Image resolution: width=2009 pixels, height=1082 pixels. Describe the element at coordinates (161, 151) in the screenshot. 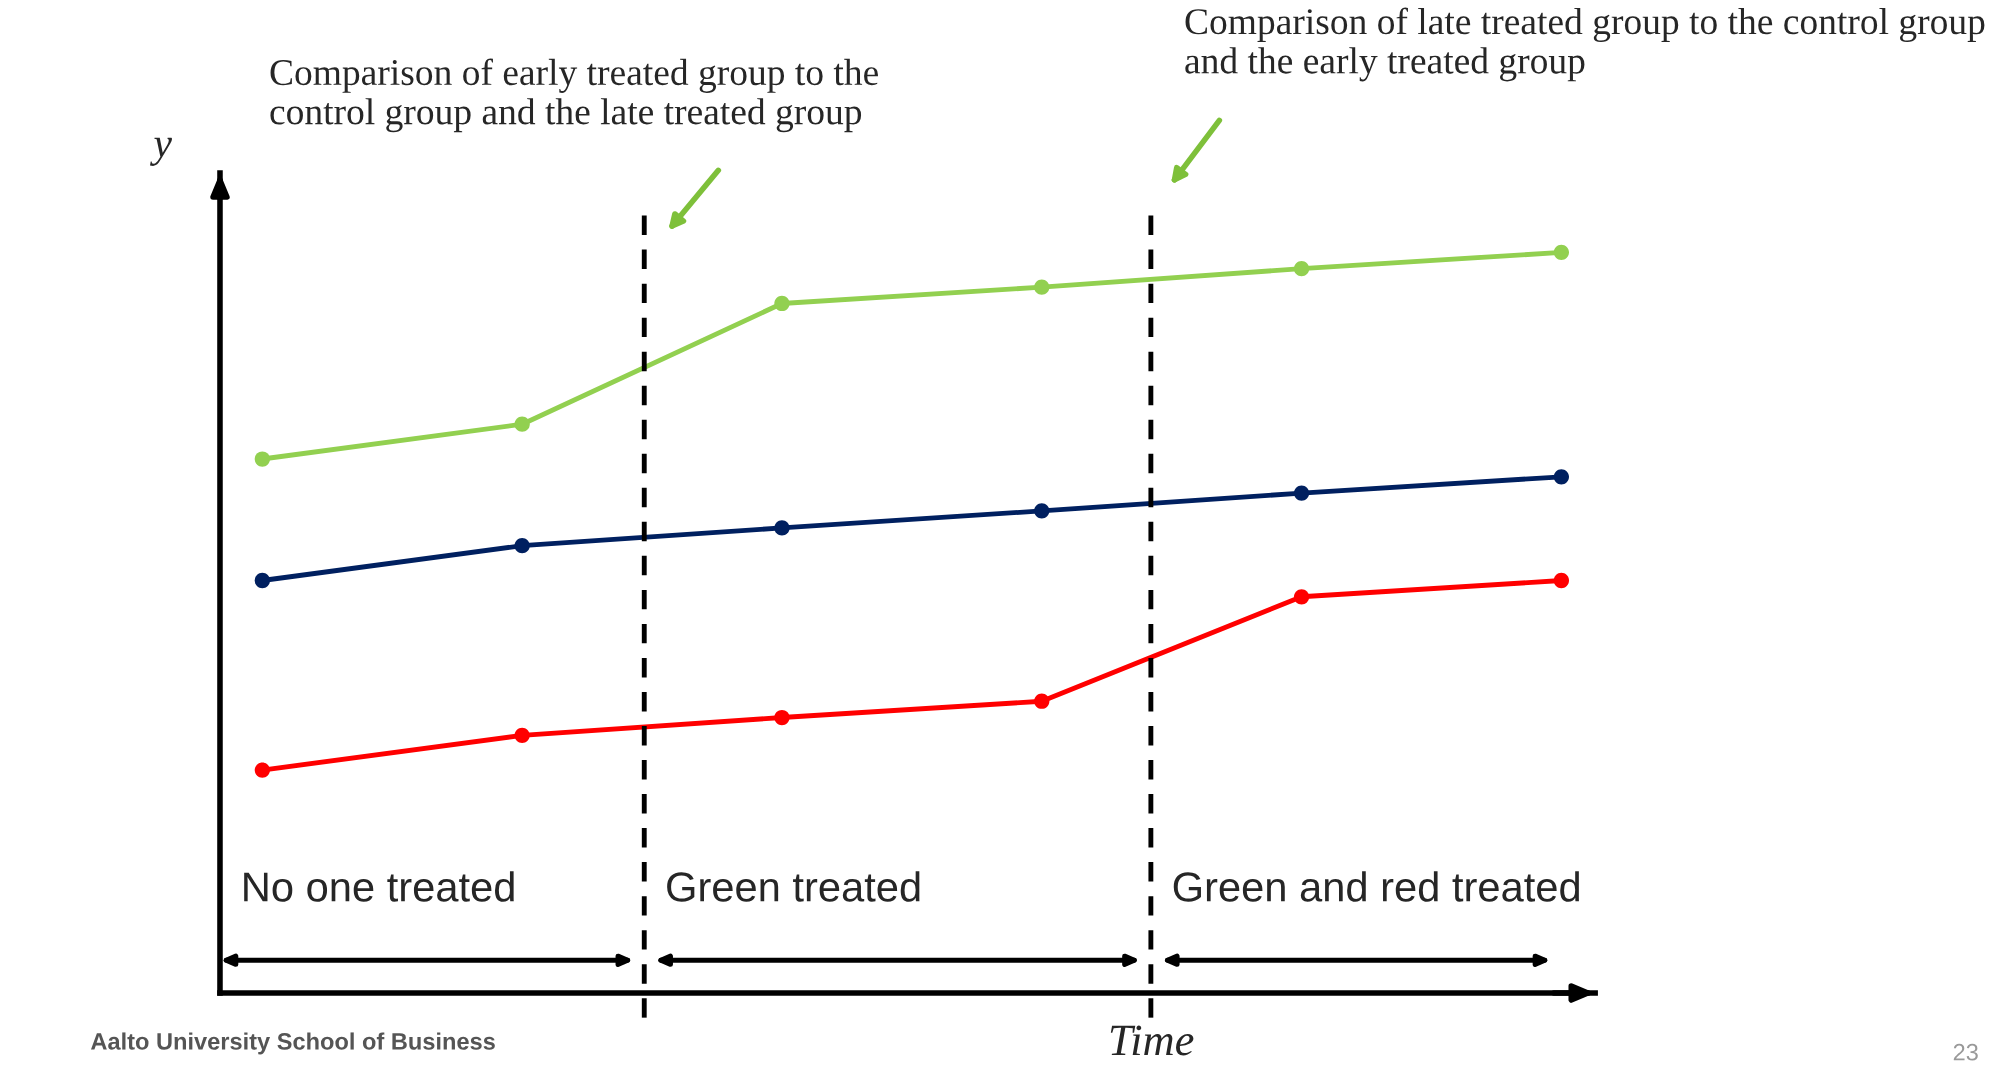

I see `y-axis-title: y` at that location.